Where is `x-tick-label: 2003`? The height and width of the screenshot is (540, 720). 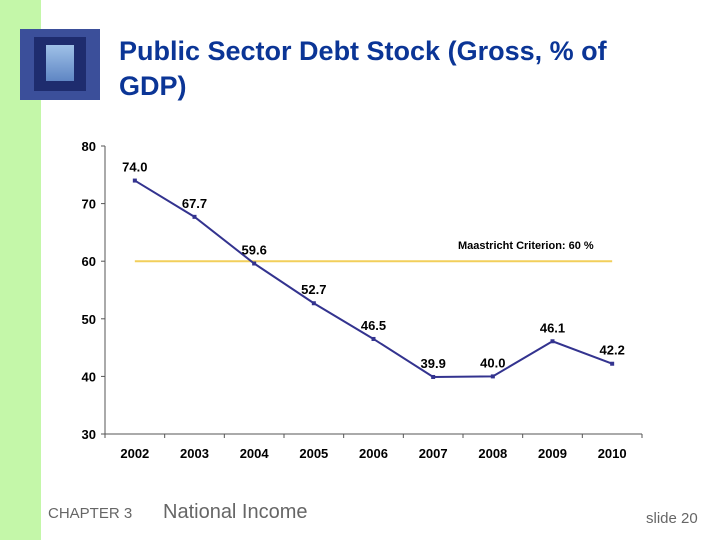 x-tick-label: 2003 is located at coordinates (194, 453).